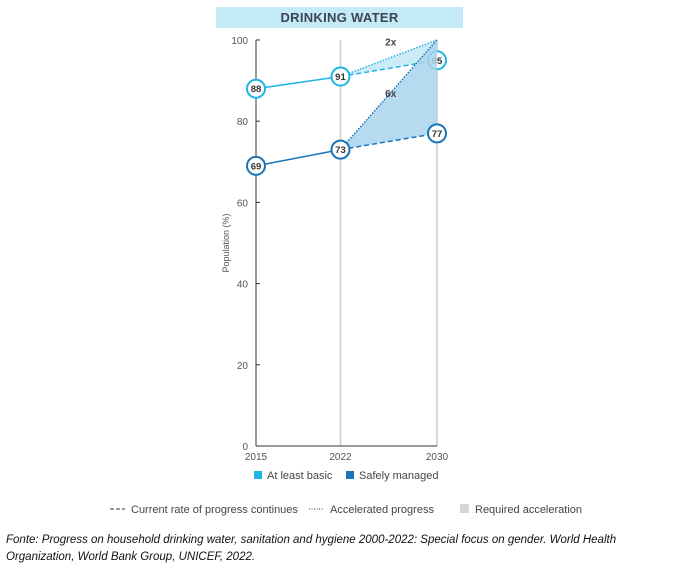 The width and height of the screenshot is (681, 578). Describe the element at coordinates (243, 203) in the screenshot. I see `y-tick-label: 60` at that location.